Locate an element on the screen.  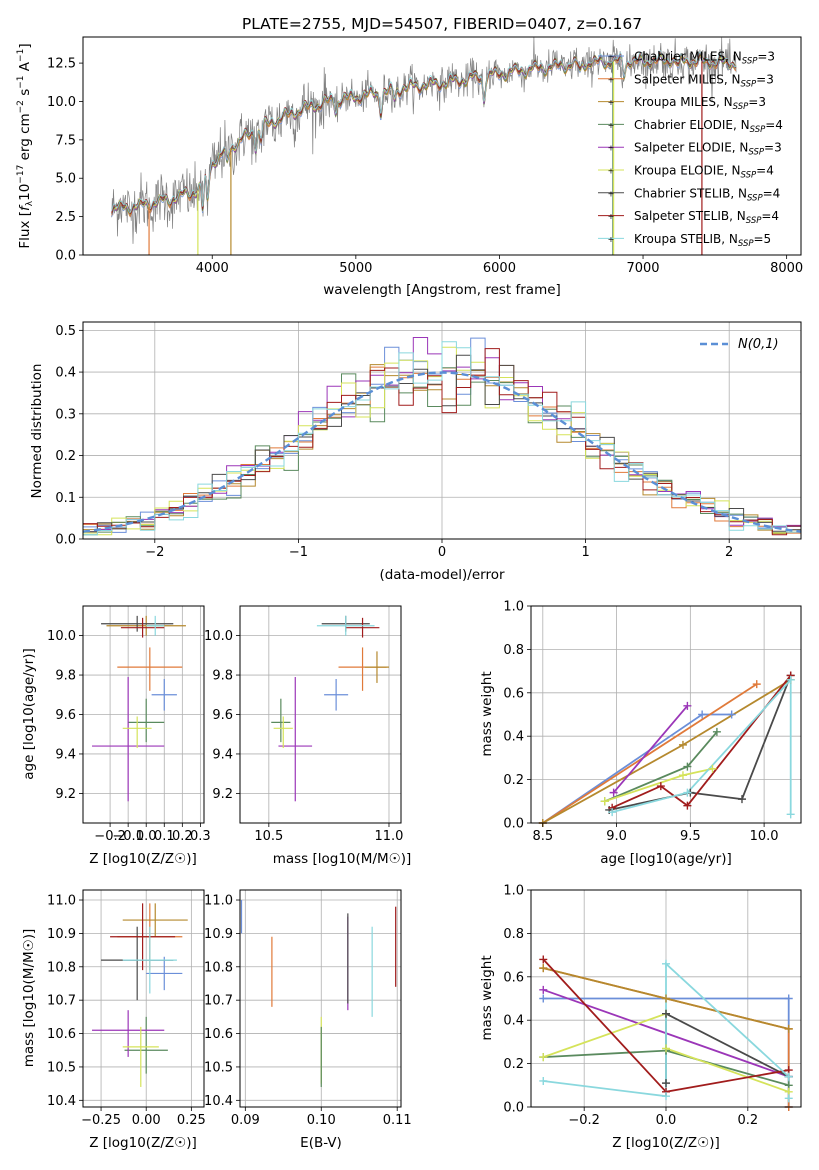
y-tick-label: 2.5 is located at coordinates (65, 217).